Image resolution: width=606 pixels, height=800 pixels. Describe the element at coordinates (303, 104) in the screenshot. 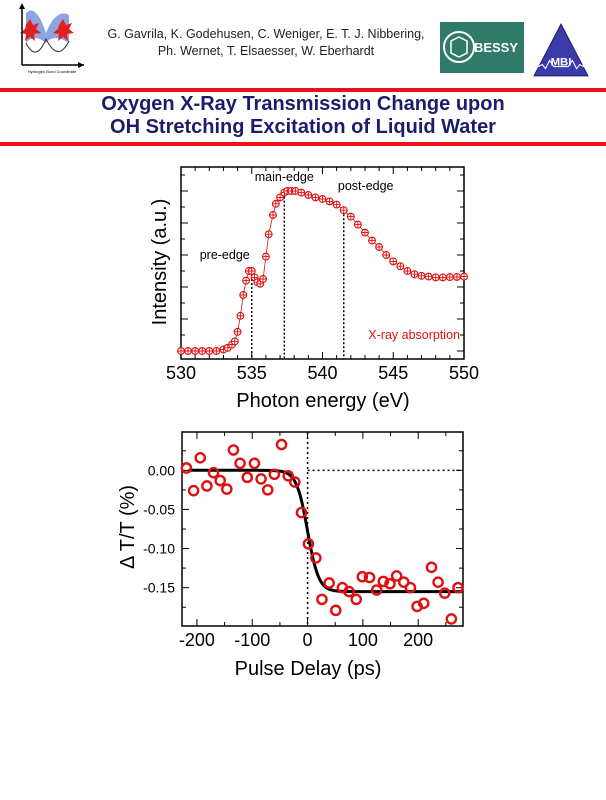

I see `title-line-1: Oxygen X-Ray Transmission Change upon` at that location.